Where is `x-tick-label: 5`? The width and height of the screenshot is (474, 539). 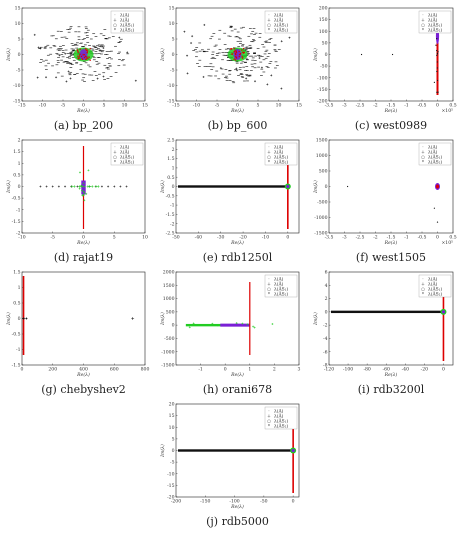 x-tick-label: 5 is located at coordinates (258, 106).